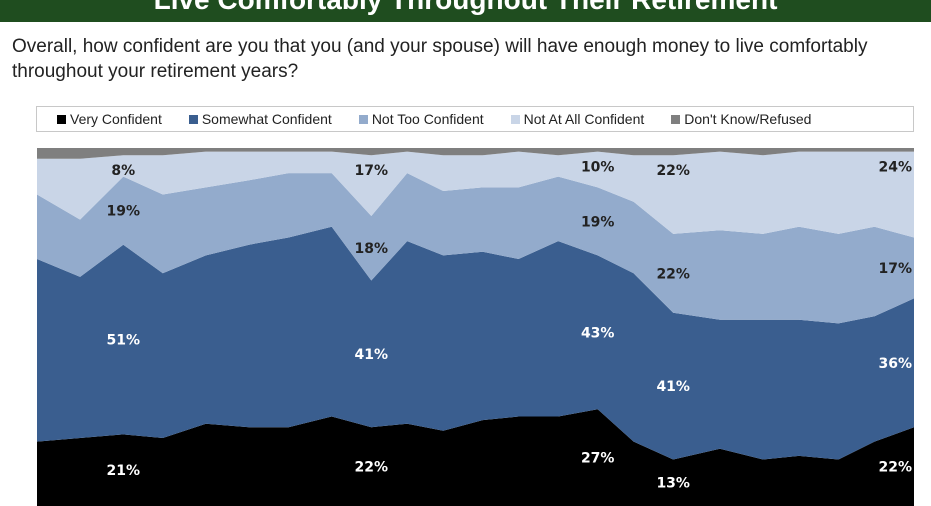 The width and height of the screenshot is (931, 506). What do you see at coordinates (673, 171) in the screenshot?
I see `data-label-not-at-all-confident-15: 22%` at bounding box center [673, 171].